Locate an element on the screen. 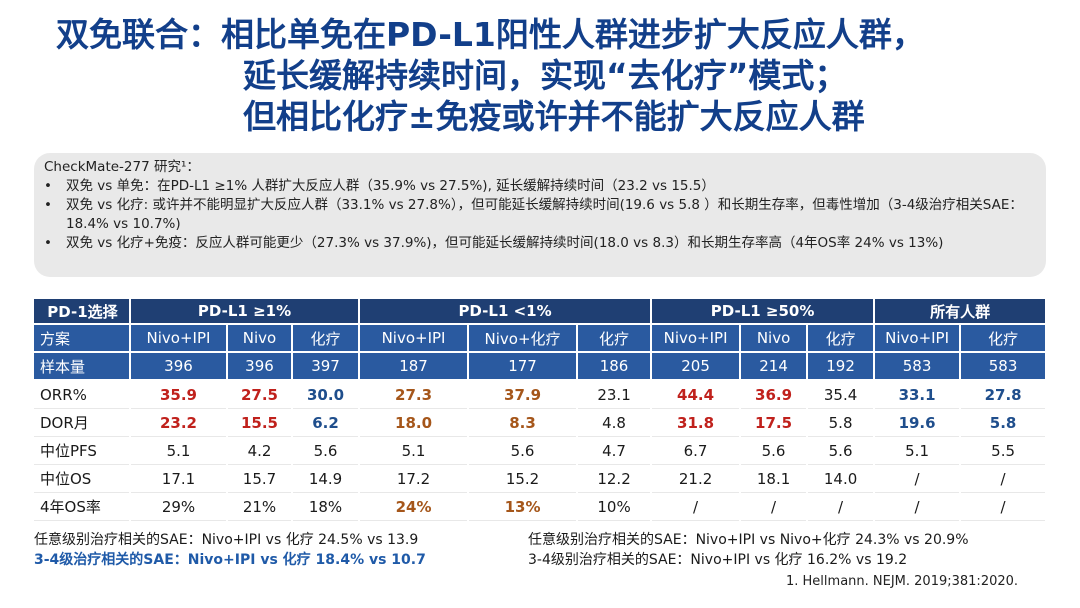  table-cell: 31.8 is located at coordinates (696, 422).